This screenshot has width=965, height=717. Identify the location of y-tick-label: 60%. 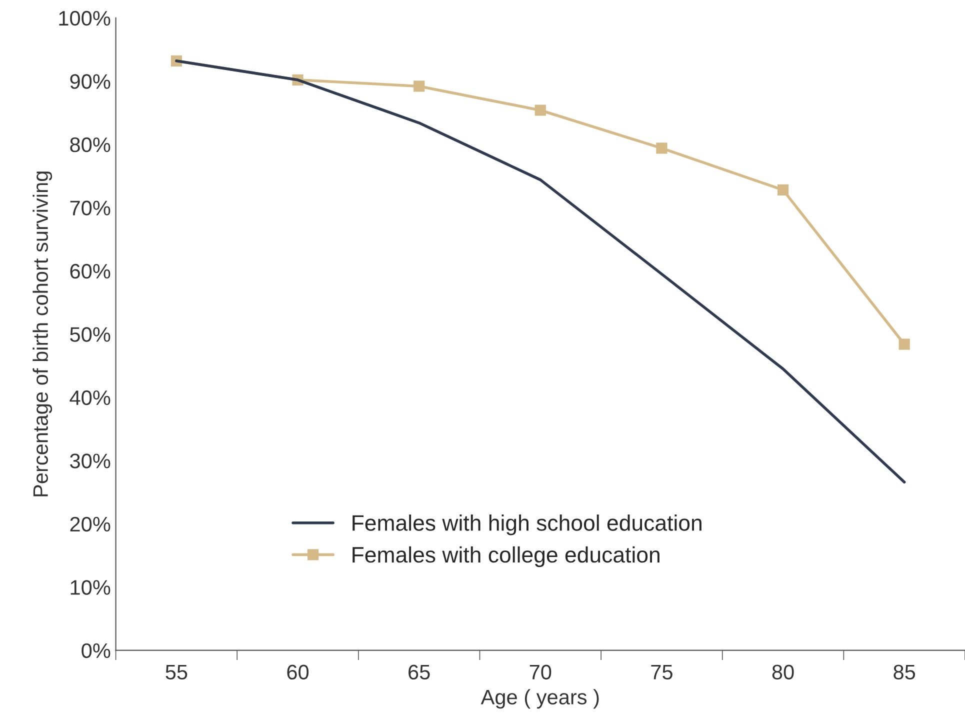
(90, 271).